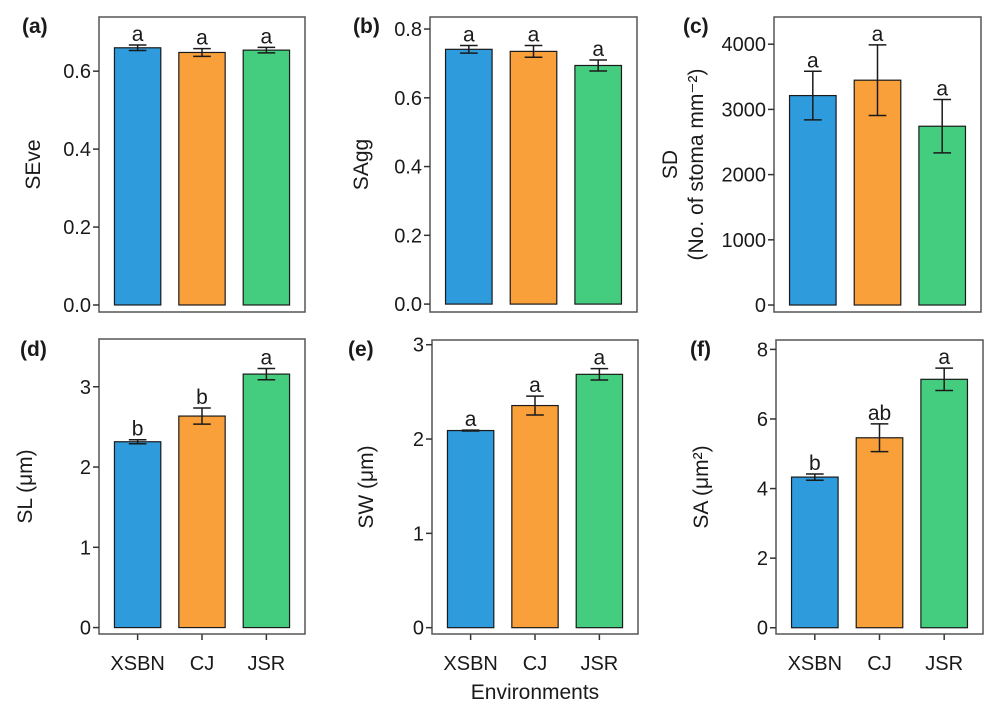  I want to click on y-tick-label: 4, so click(762, 490).